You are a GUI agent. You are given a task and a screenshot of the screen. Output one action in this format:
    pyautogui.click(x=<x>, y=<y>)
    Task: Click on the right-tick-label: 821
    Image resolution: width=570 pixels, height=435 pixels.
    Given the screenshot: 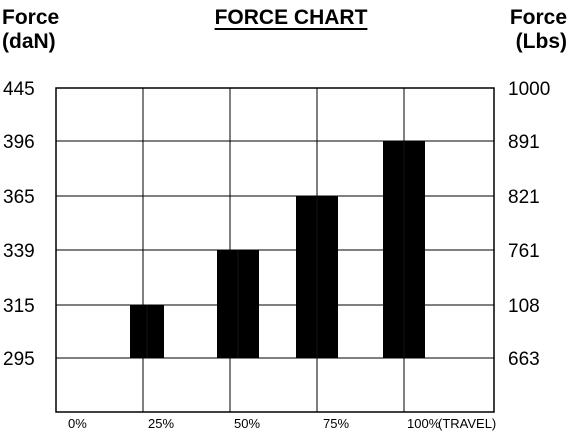 What is the action you would take?
    pyautogui.click(x=524, y=197)
    